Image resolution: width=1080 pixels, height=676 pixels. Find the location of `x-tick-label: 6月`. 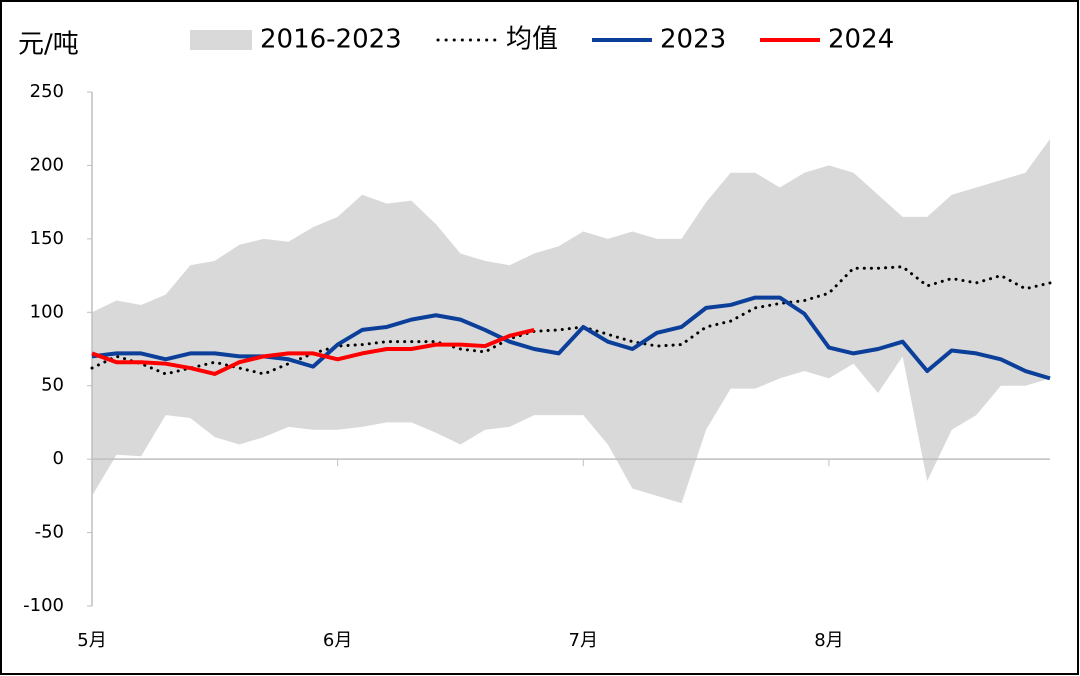

x-tick-label: 6月 is located at coordinates (337, 640).